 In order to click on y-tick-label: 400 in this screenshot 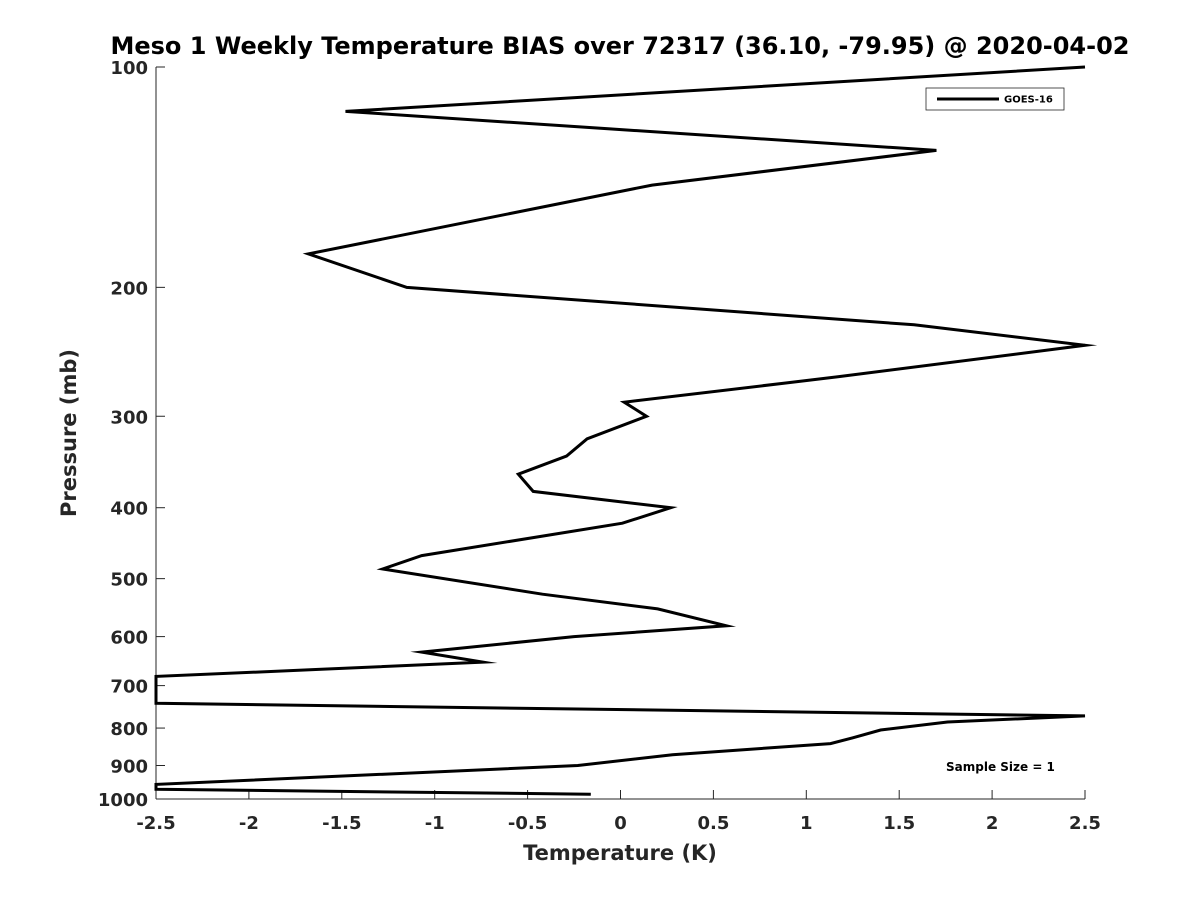, I will do `click(129, 509)`.